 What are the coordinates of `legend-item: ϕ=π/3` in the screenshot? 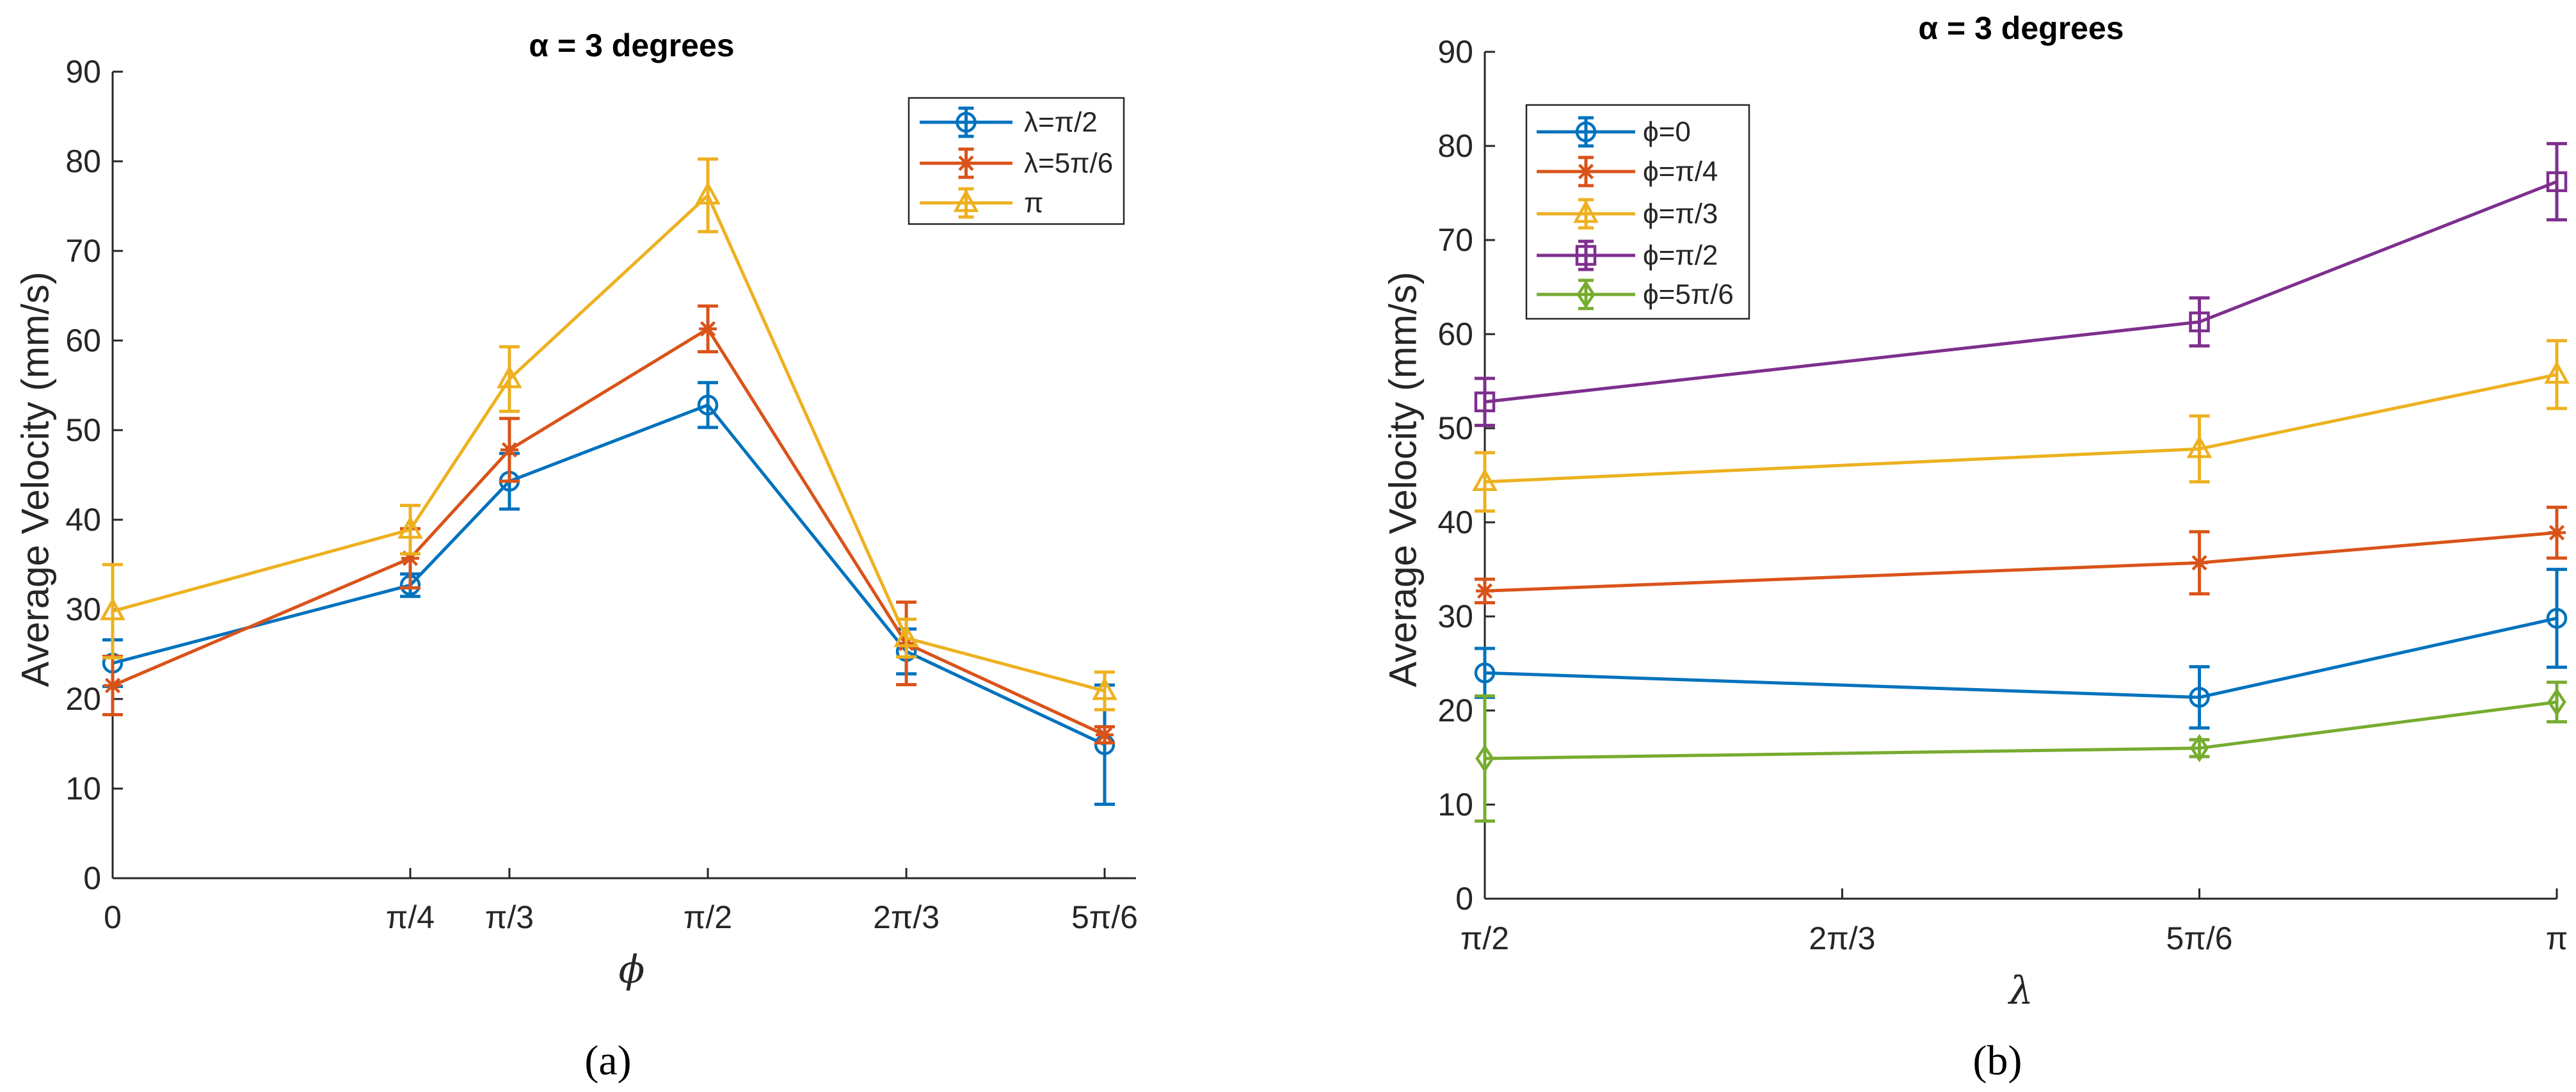 It's located at (1627, 214).